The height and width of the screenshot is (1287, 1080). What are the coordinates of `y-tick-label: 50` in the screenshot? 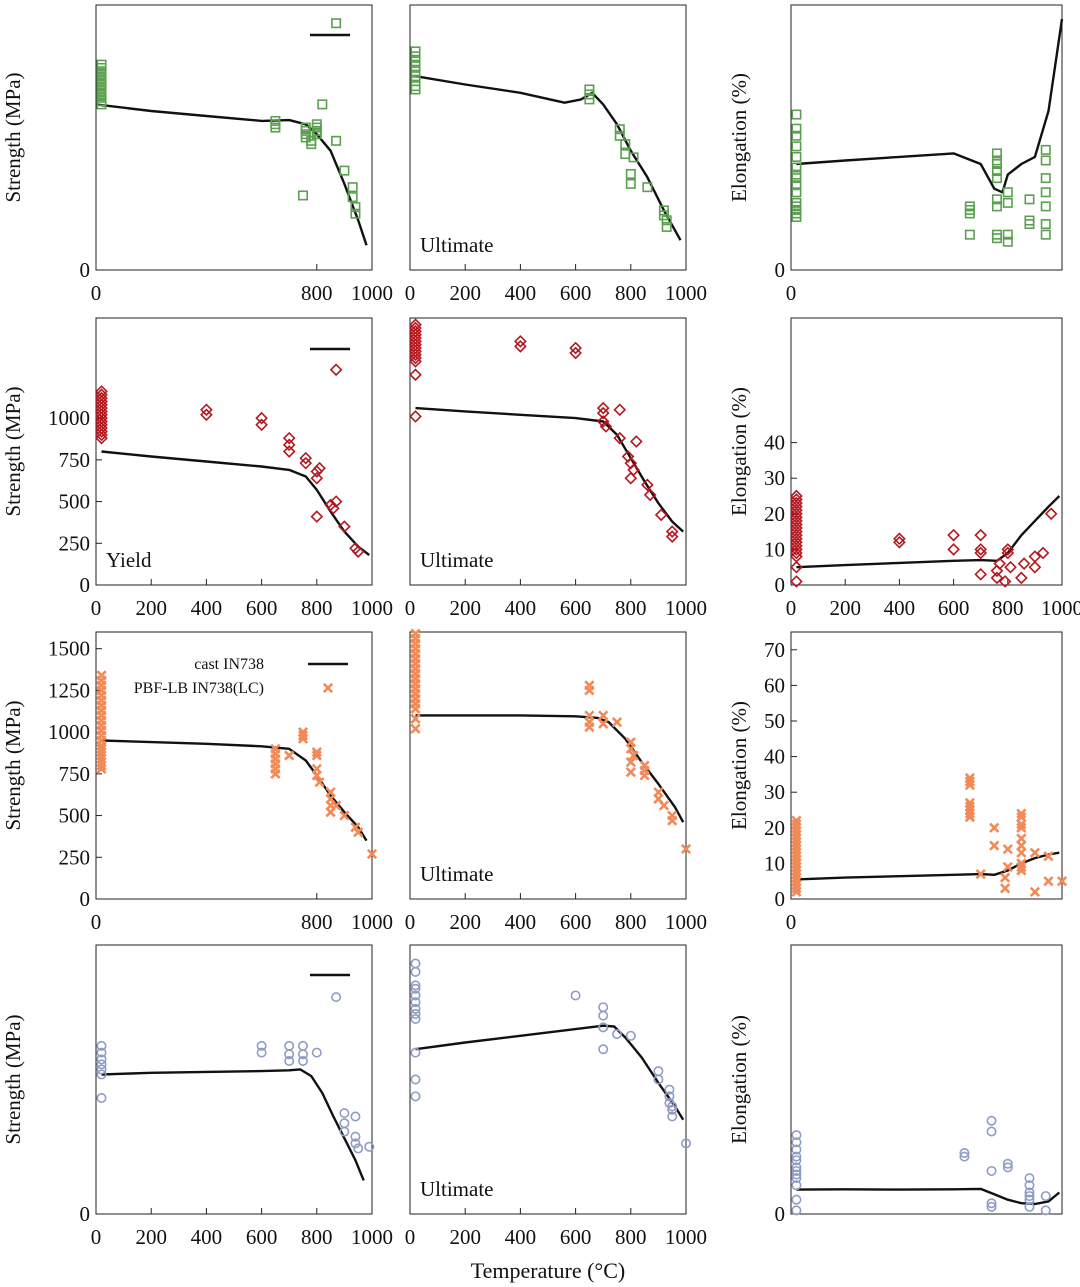 It's located at (774, 721).